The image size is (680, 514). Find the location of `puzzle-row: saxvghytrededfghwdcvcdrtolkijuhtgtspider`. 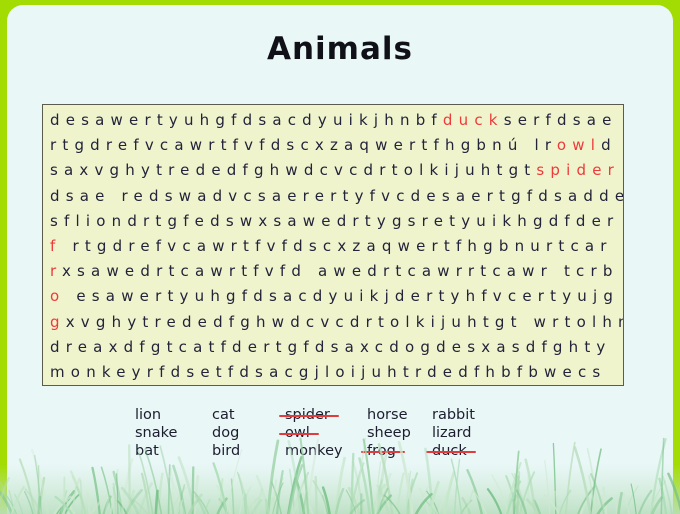

puzzle-row: saxvghytrededfghwdcvcdrtolkijuhtgtspider is located at coordinates (336, 170).